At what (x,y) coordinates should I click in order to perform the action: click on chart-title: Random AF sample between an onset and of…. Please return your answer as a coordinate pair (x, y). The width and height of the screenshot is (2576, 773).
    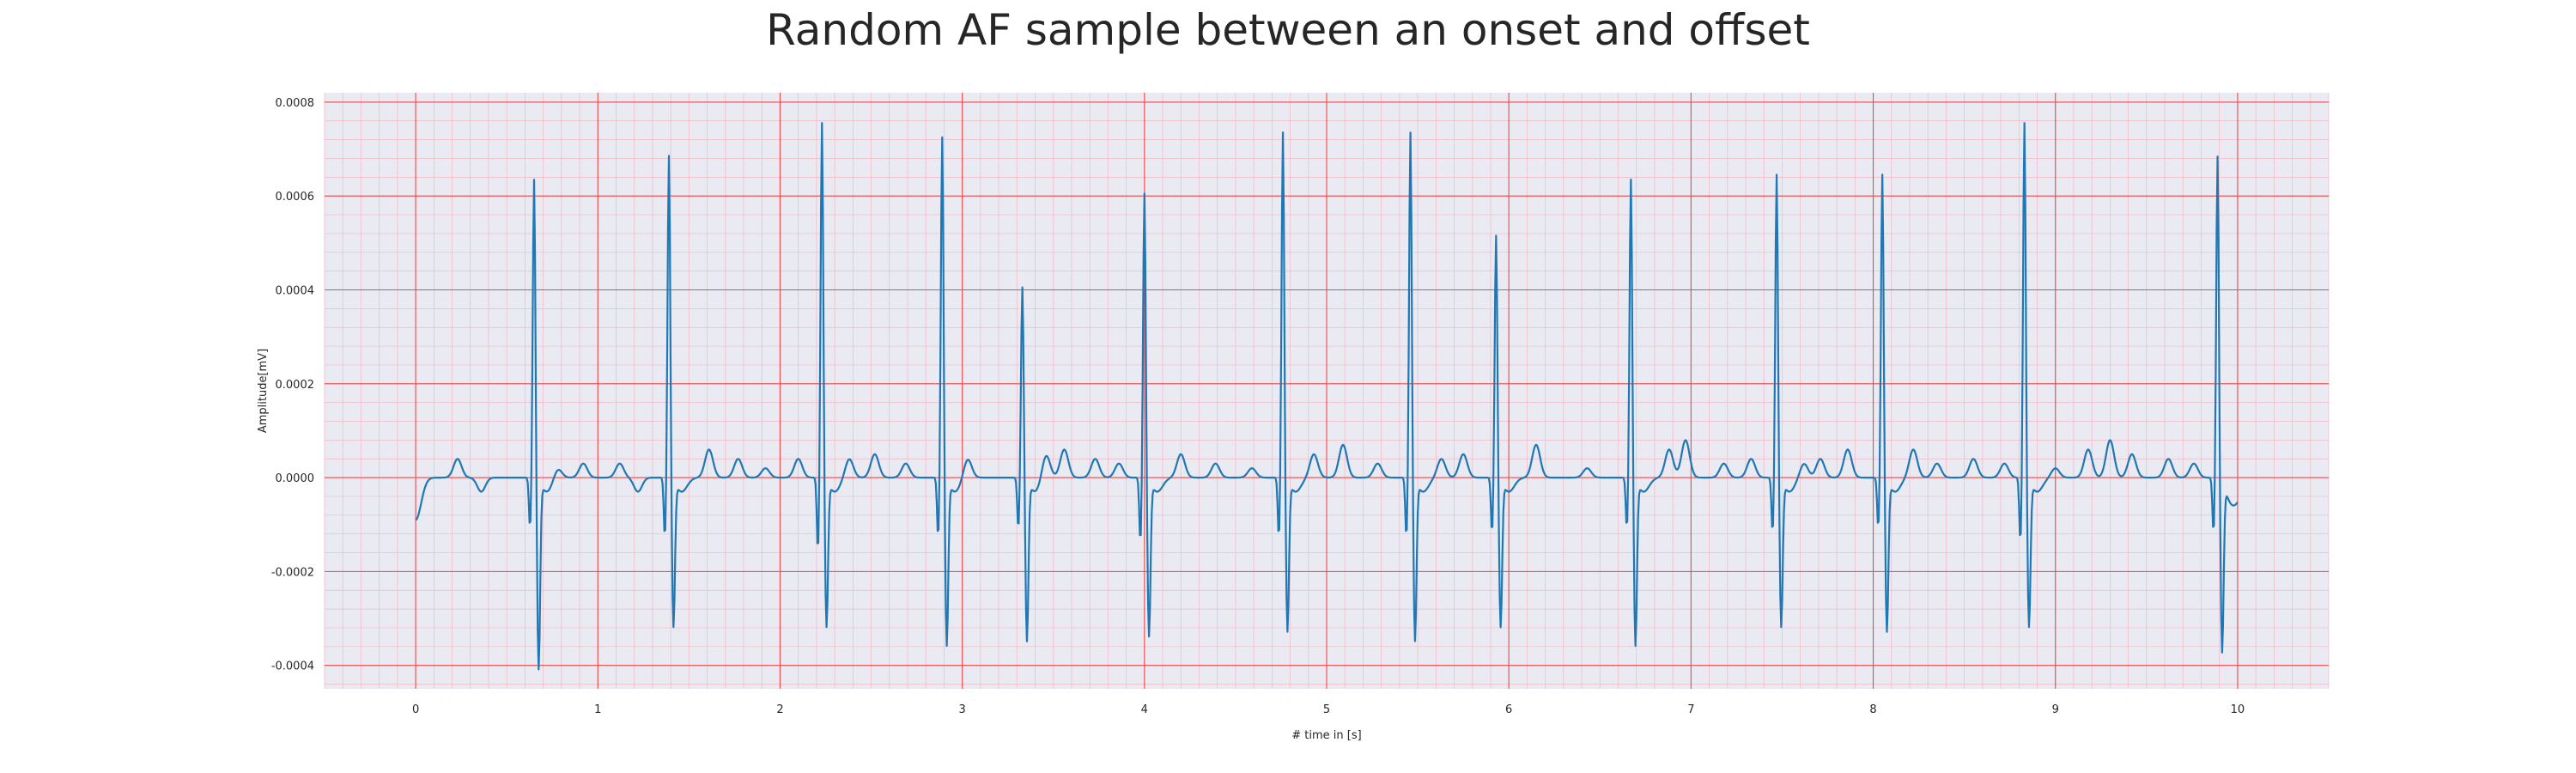
    Looking at the image, I should click on (1288, 30).